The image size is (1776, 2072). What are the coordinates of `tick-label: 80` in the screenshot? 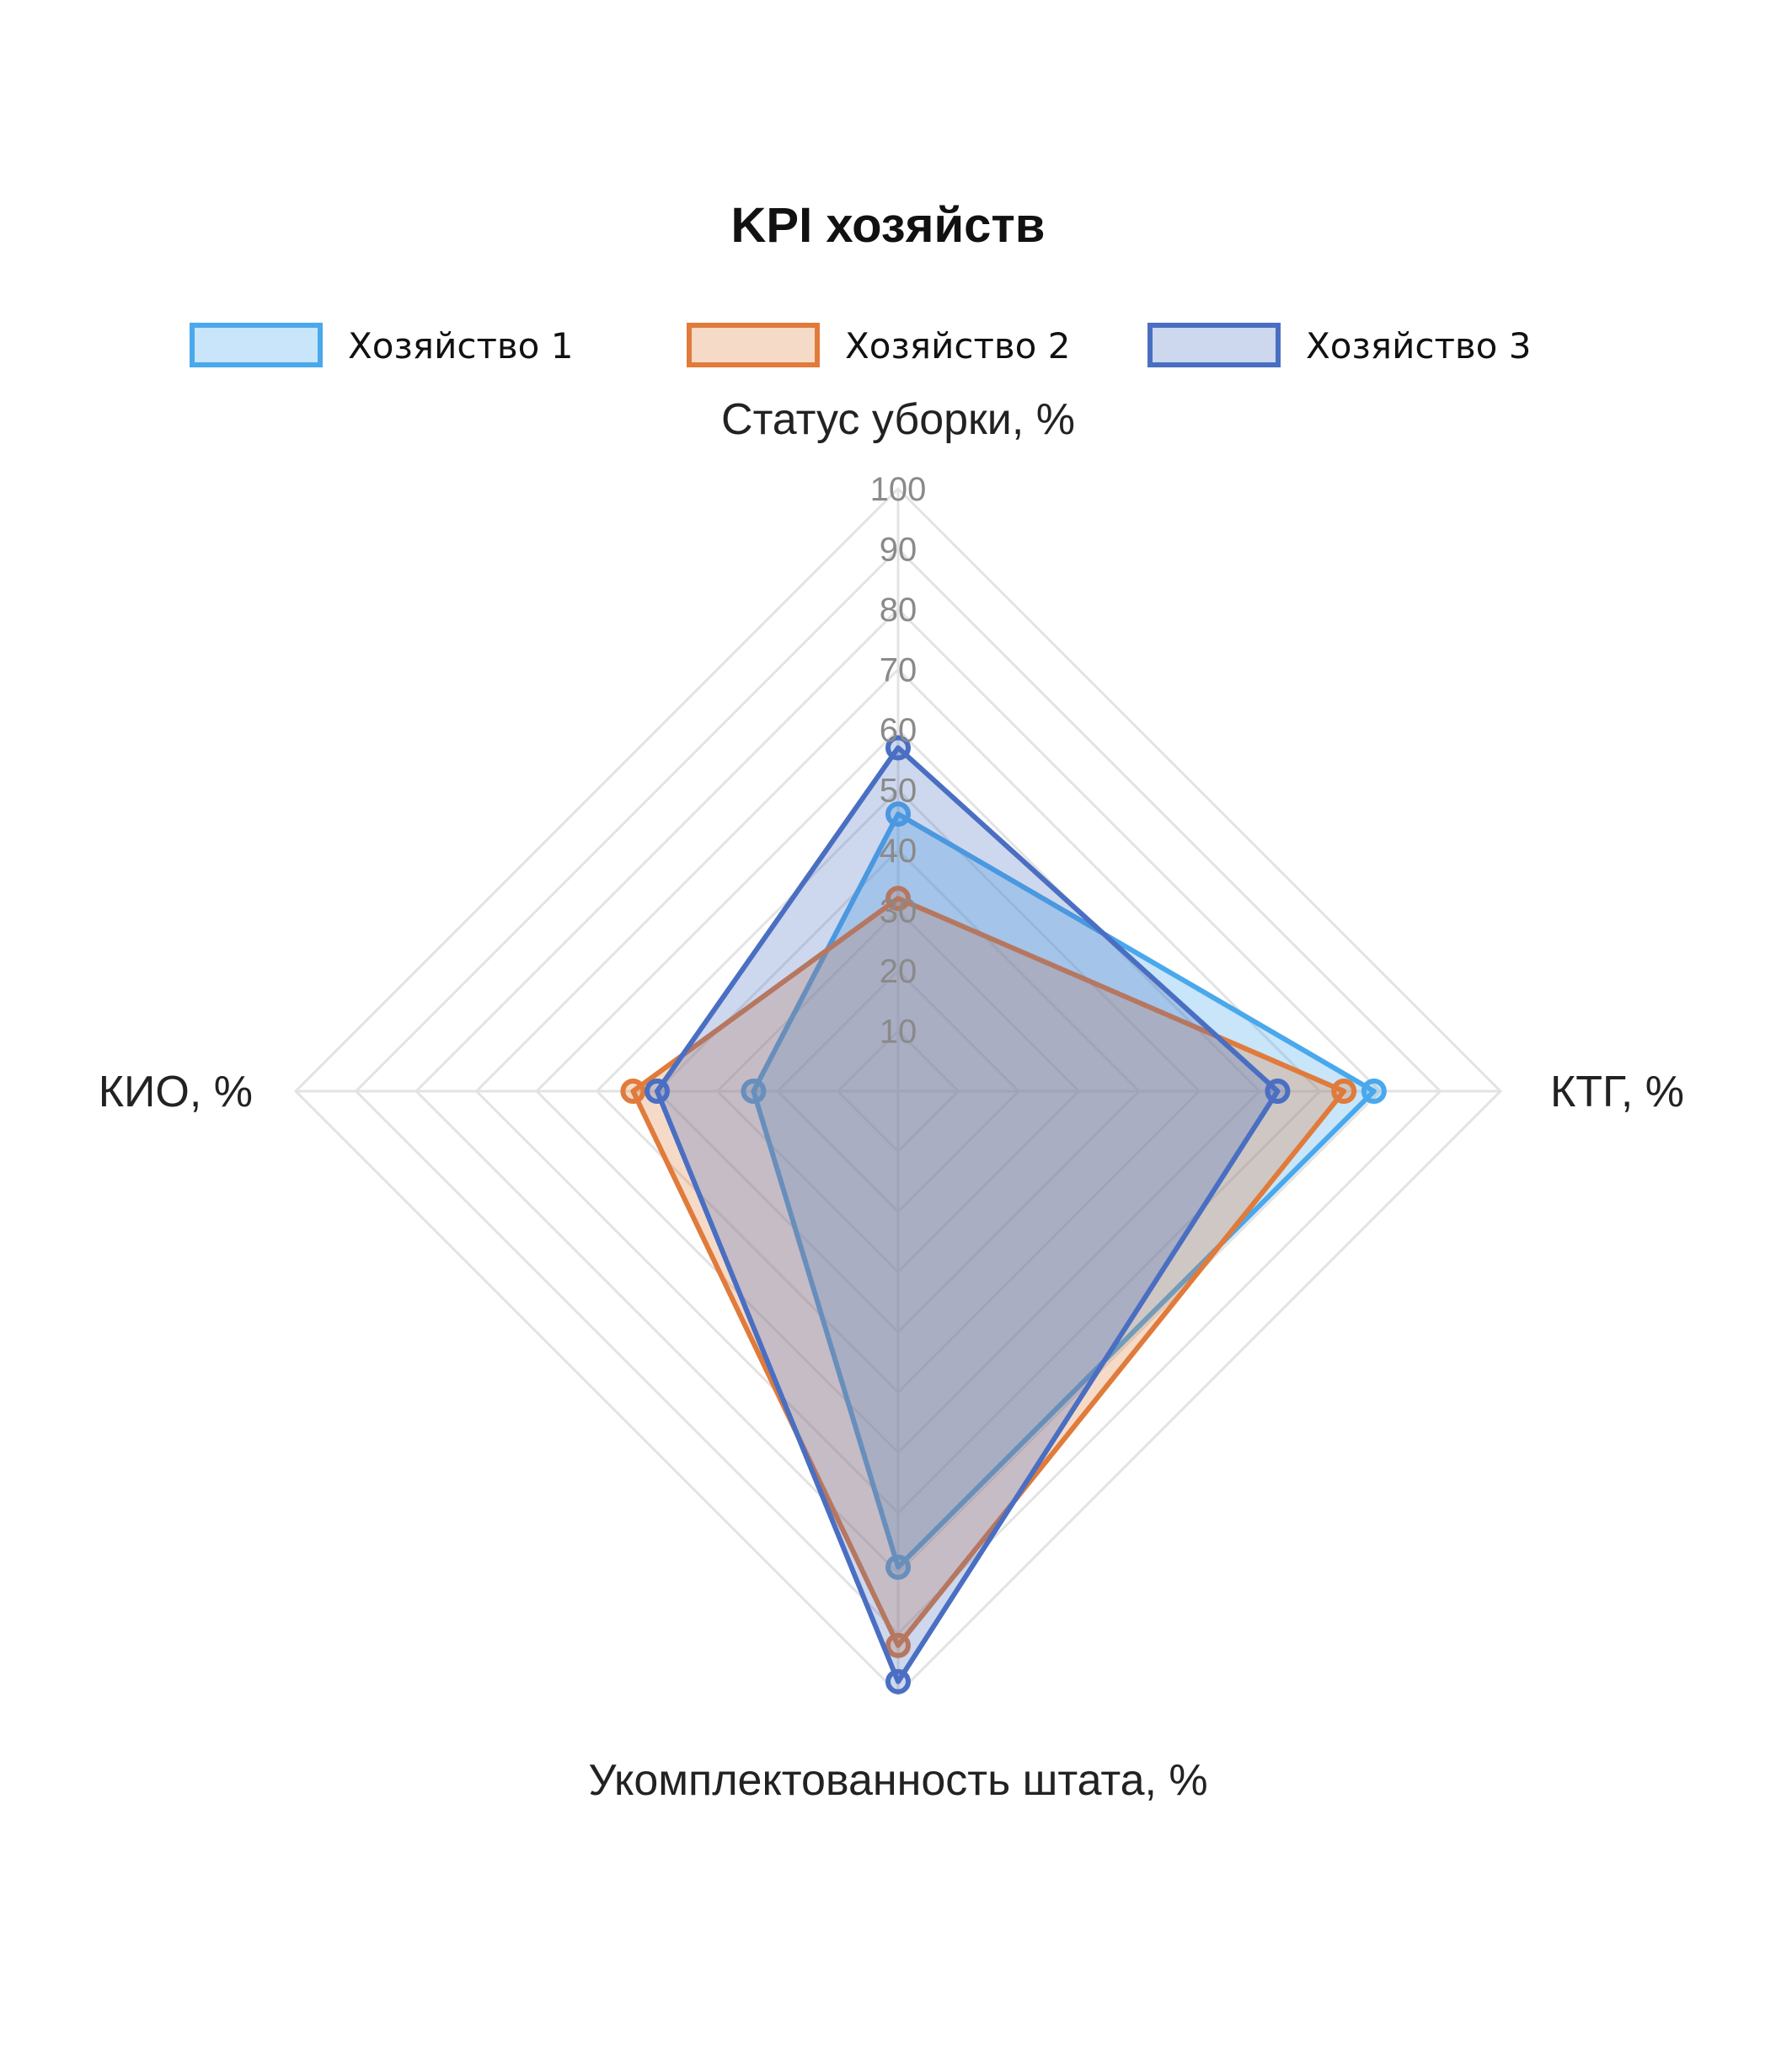 It's located at (899, 611).